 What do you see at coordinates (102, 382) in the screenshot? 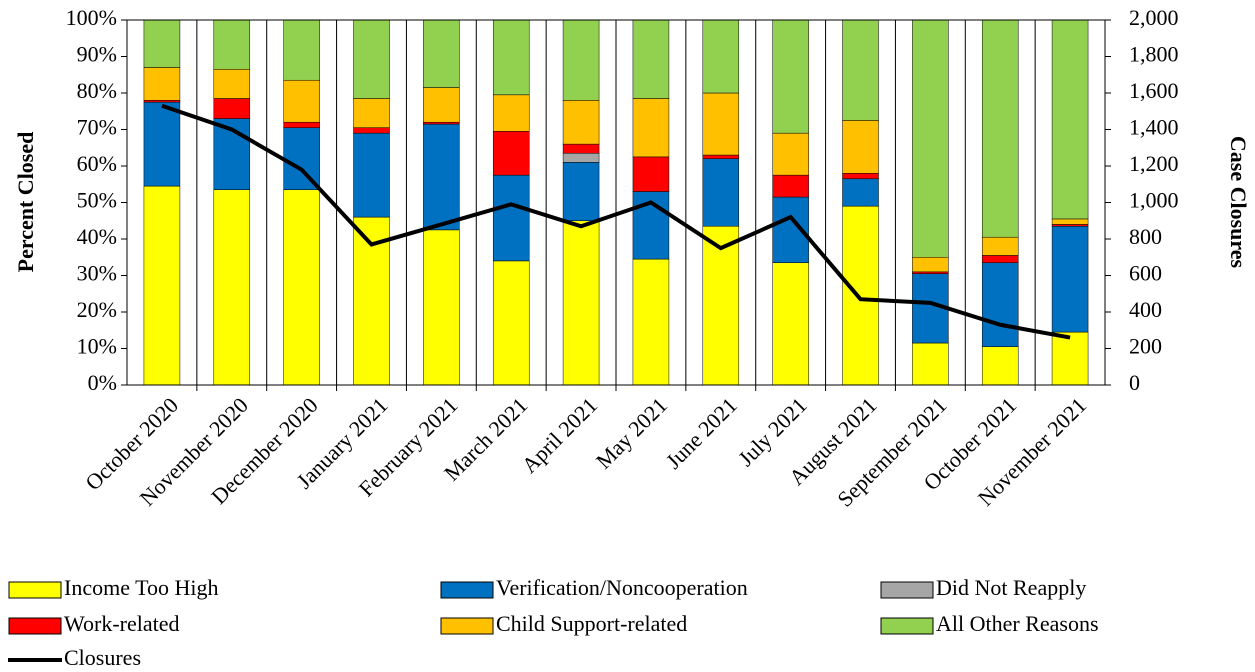
I see `y-tick-label: 0%` at bounding box center [102, 382].